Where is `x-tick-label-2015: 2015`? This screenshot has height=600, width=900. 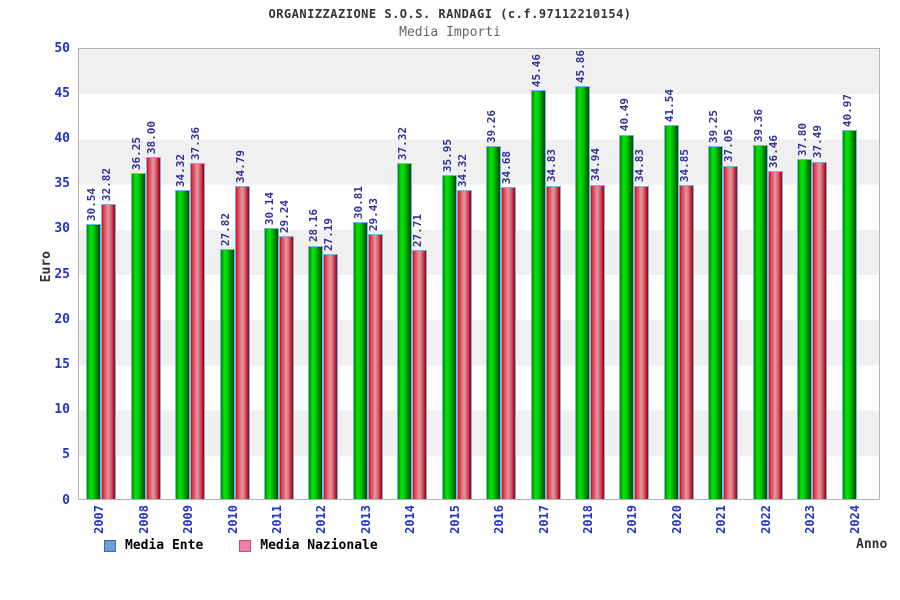
x-tick-label-2015: 2015 is located at coordinates (454, 519).